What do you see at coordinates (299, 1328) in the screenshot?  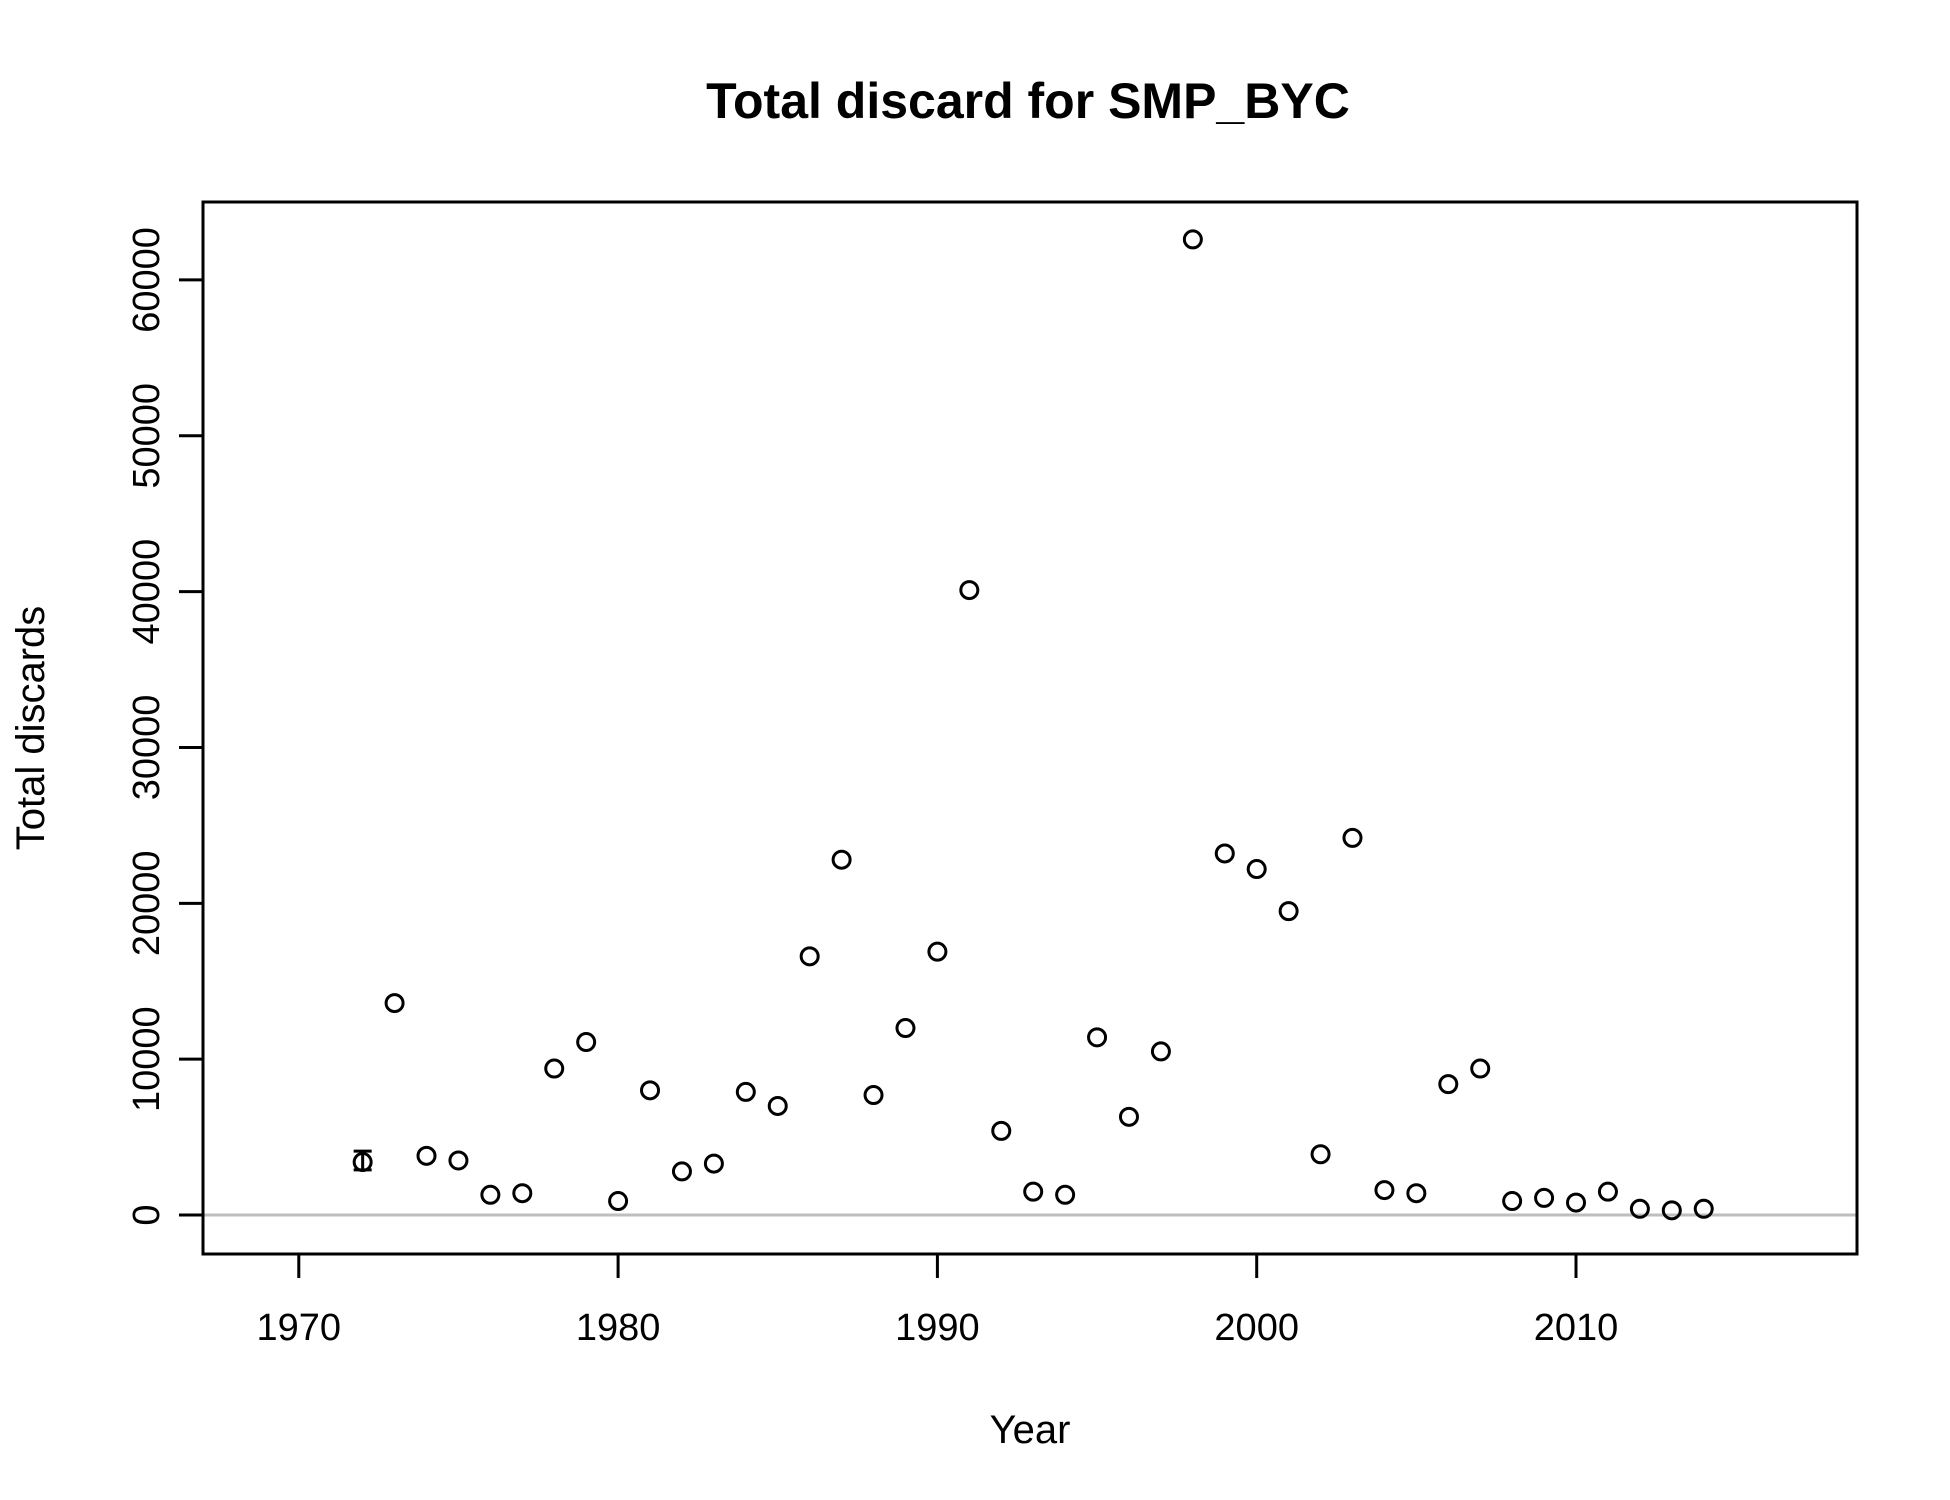 I see `x-tick-label: 1970` at bounding box center [299, 1328].